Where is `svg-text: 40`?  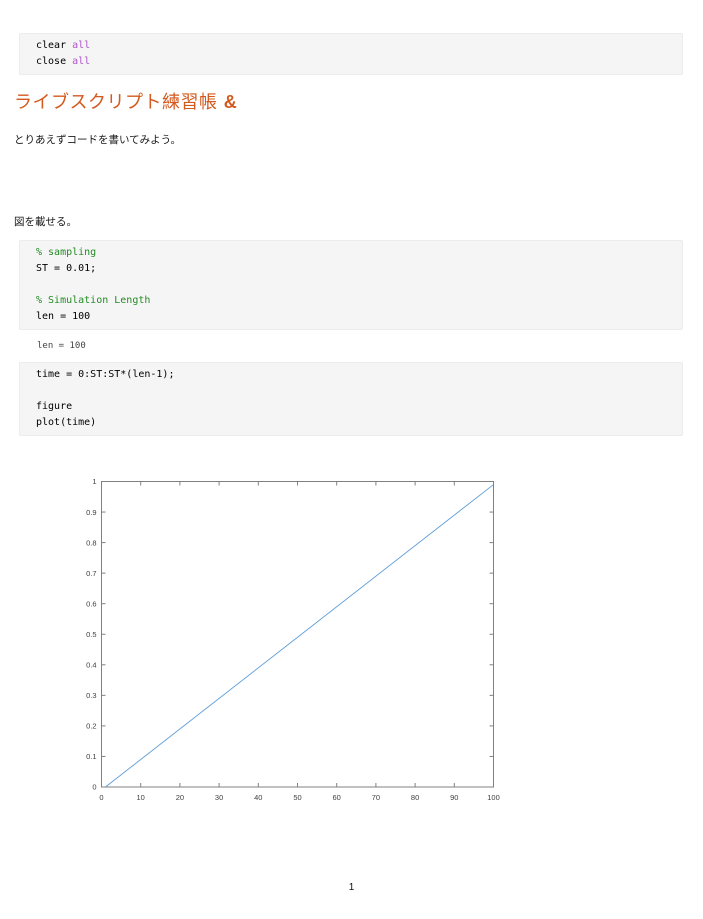
svg-text: 40 is located at coordinates (258, 797).